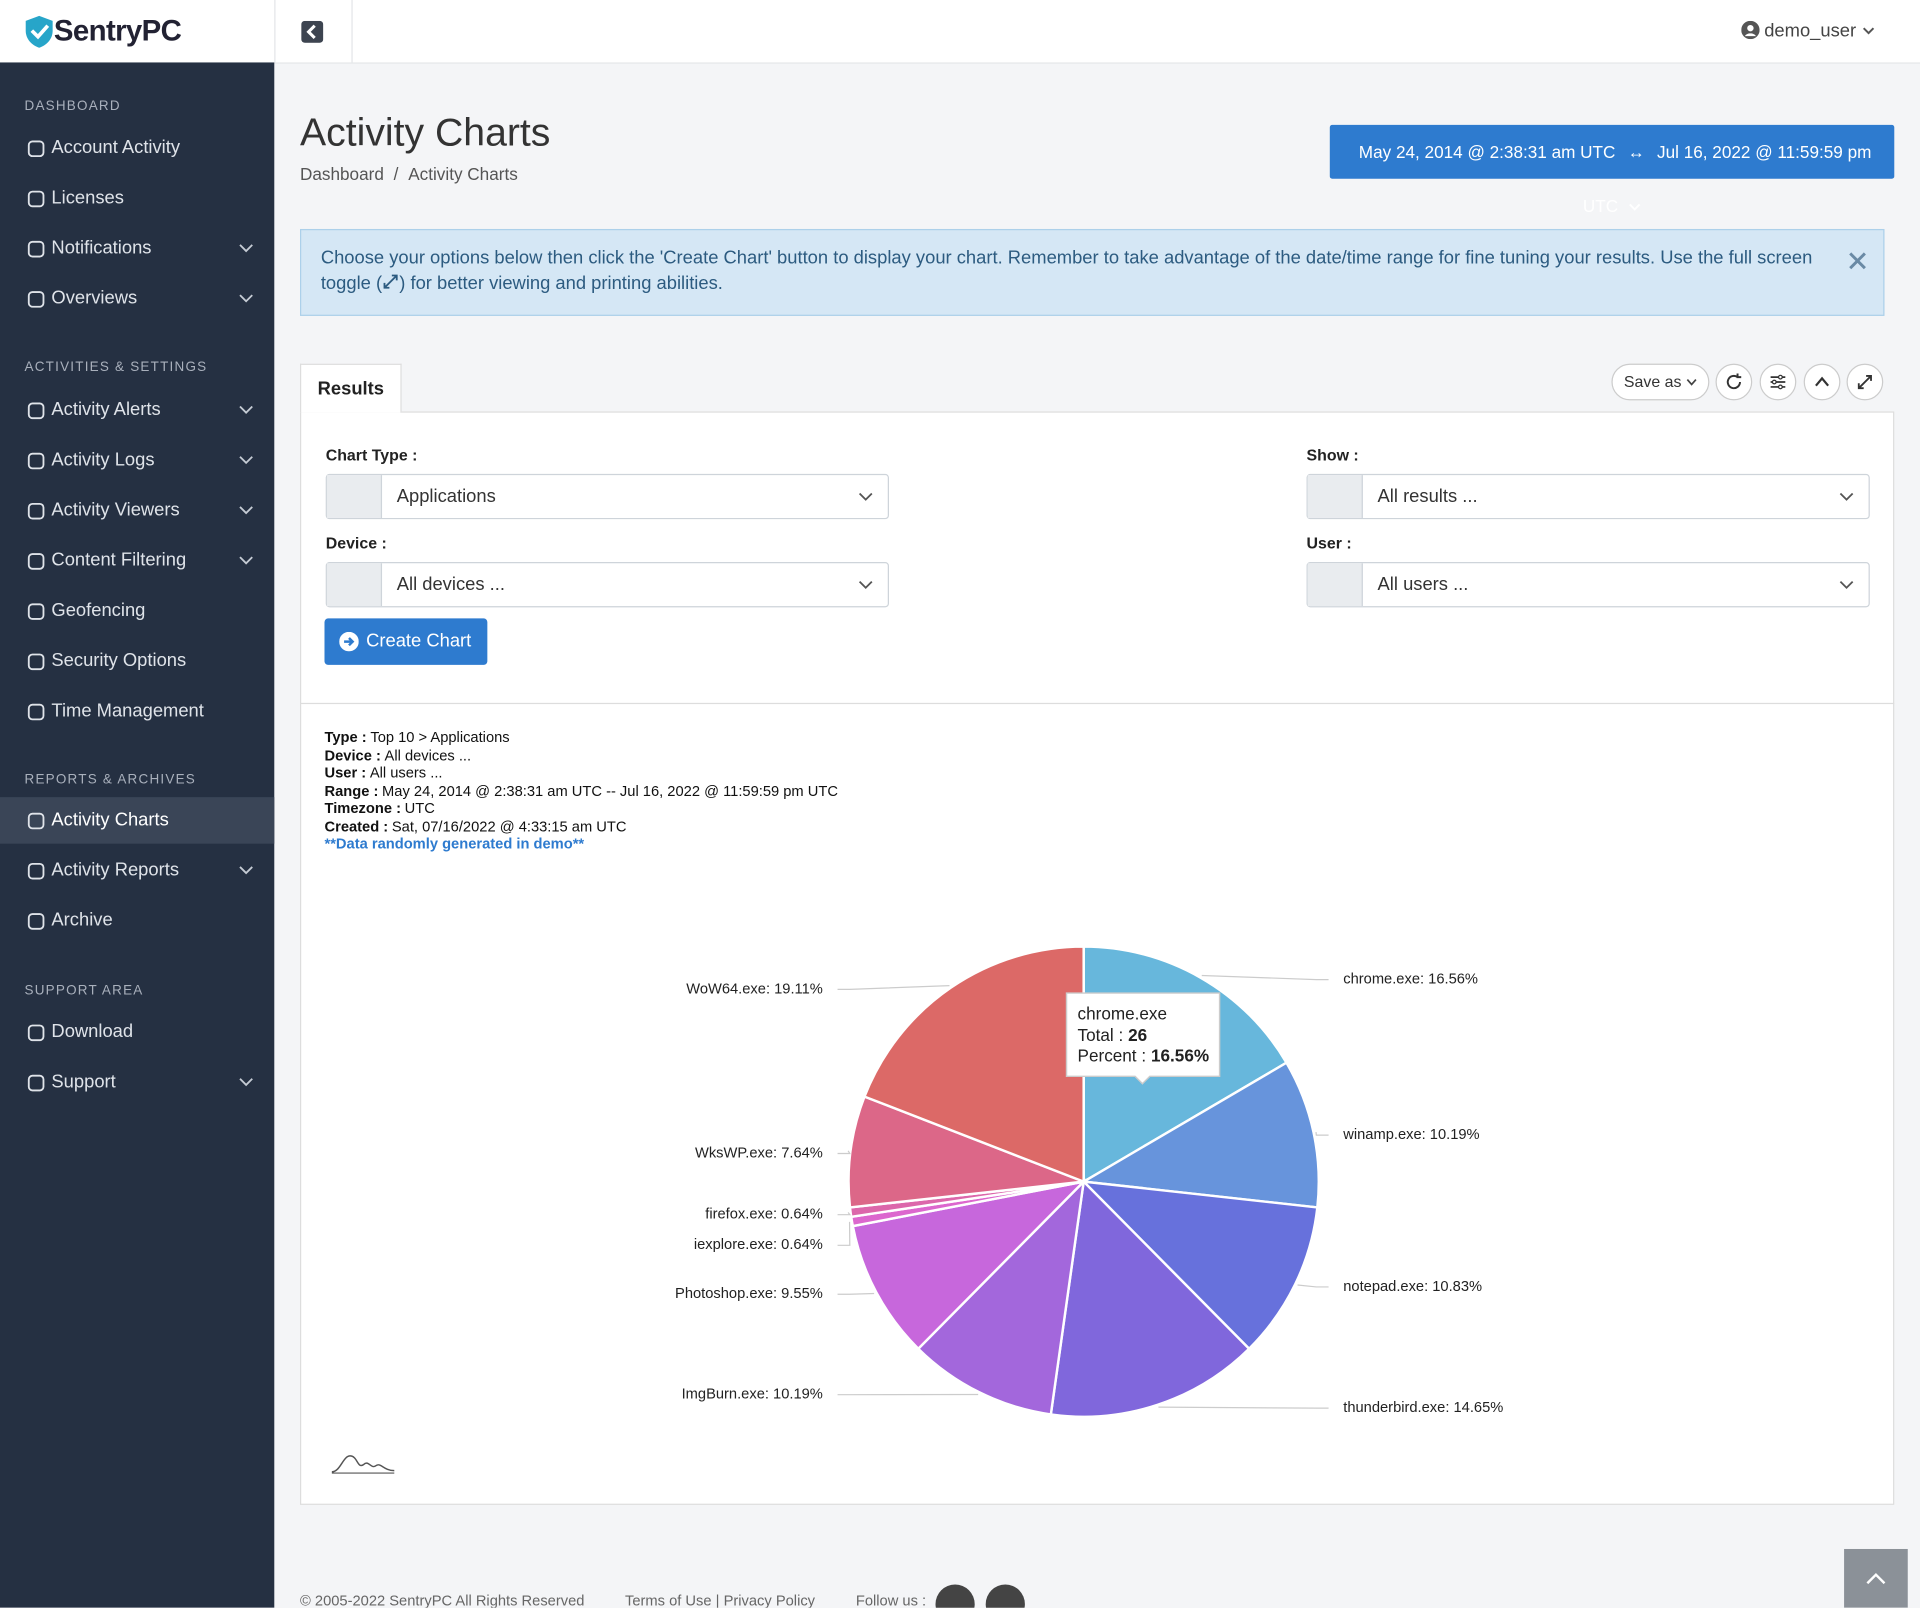  Describe the element at coordinates (137, 460) in the screenshot. I see `sidebar-item: Activity Logs` at that location.